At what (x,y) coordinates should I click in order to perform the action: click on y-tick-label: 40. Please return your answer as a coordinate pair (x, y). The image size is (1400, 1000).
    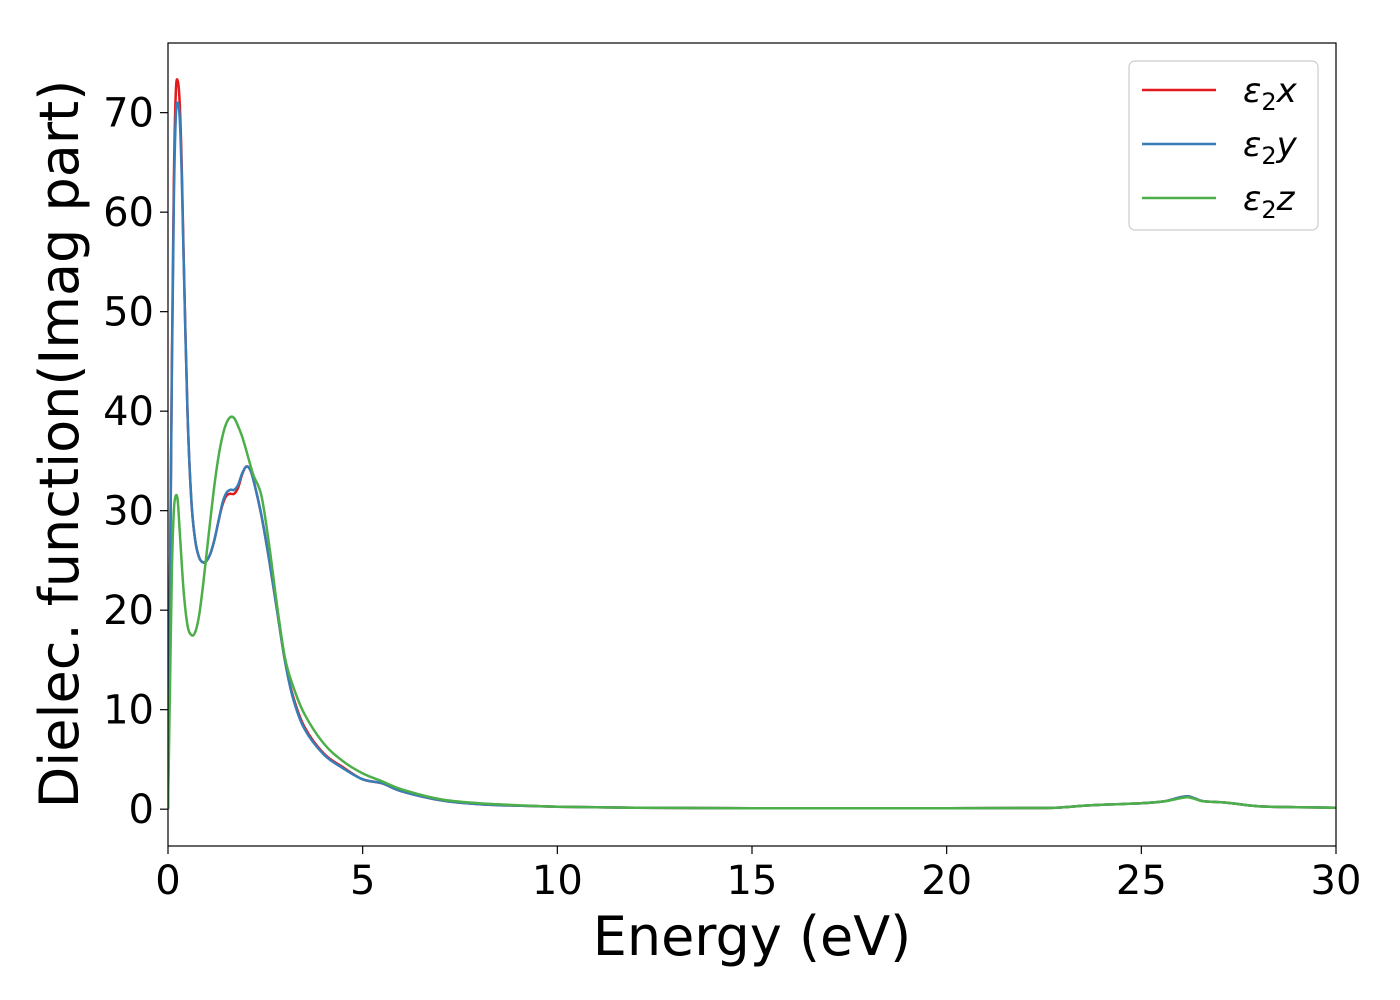
    Looking at the image, I should click on (128, 412).